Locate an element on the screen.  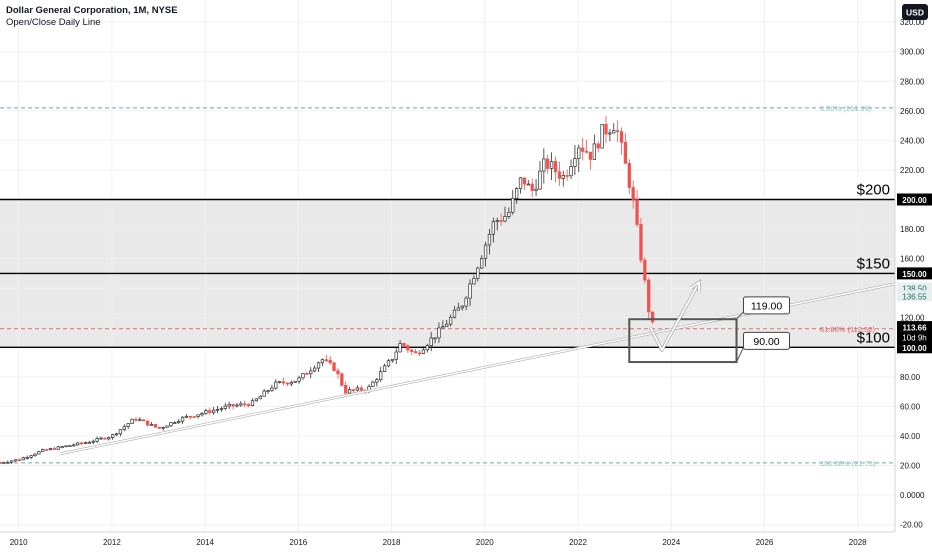
time-axis-tick: 2010 is located at coordinates (19, 542).